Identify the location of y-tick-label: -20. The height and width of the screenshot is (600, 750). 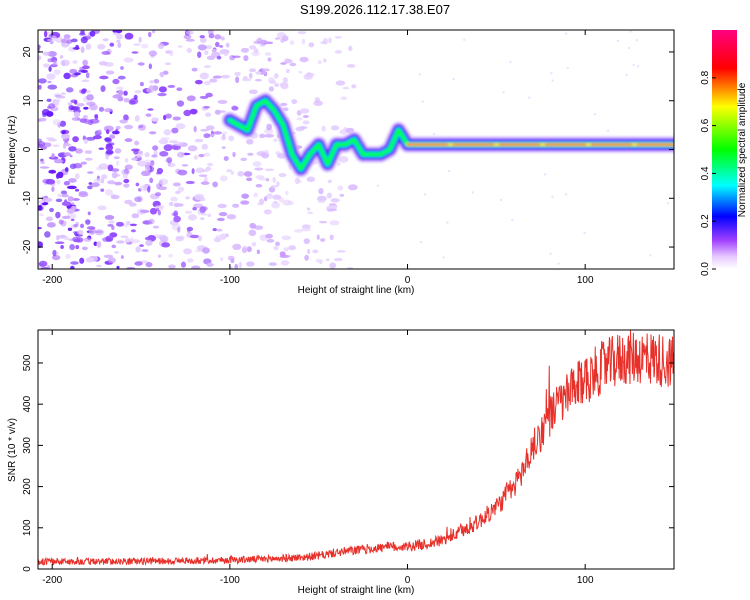
(27, 246).